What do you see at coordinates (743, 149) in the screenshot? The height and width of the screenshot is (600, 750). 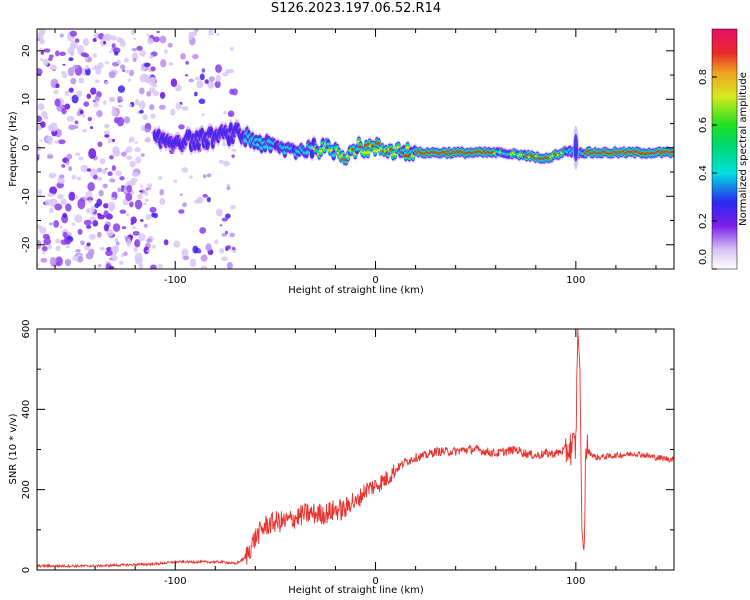 I see `colorbar-label: Normalized spectral amplitude` at bounding box center [743, 149].